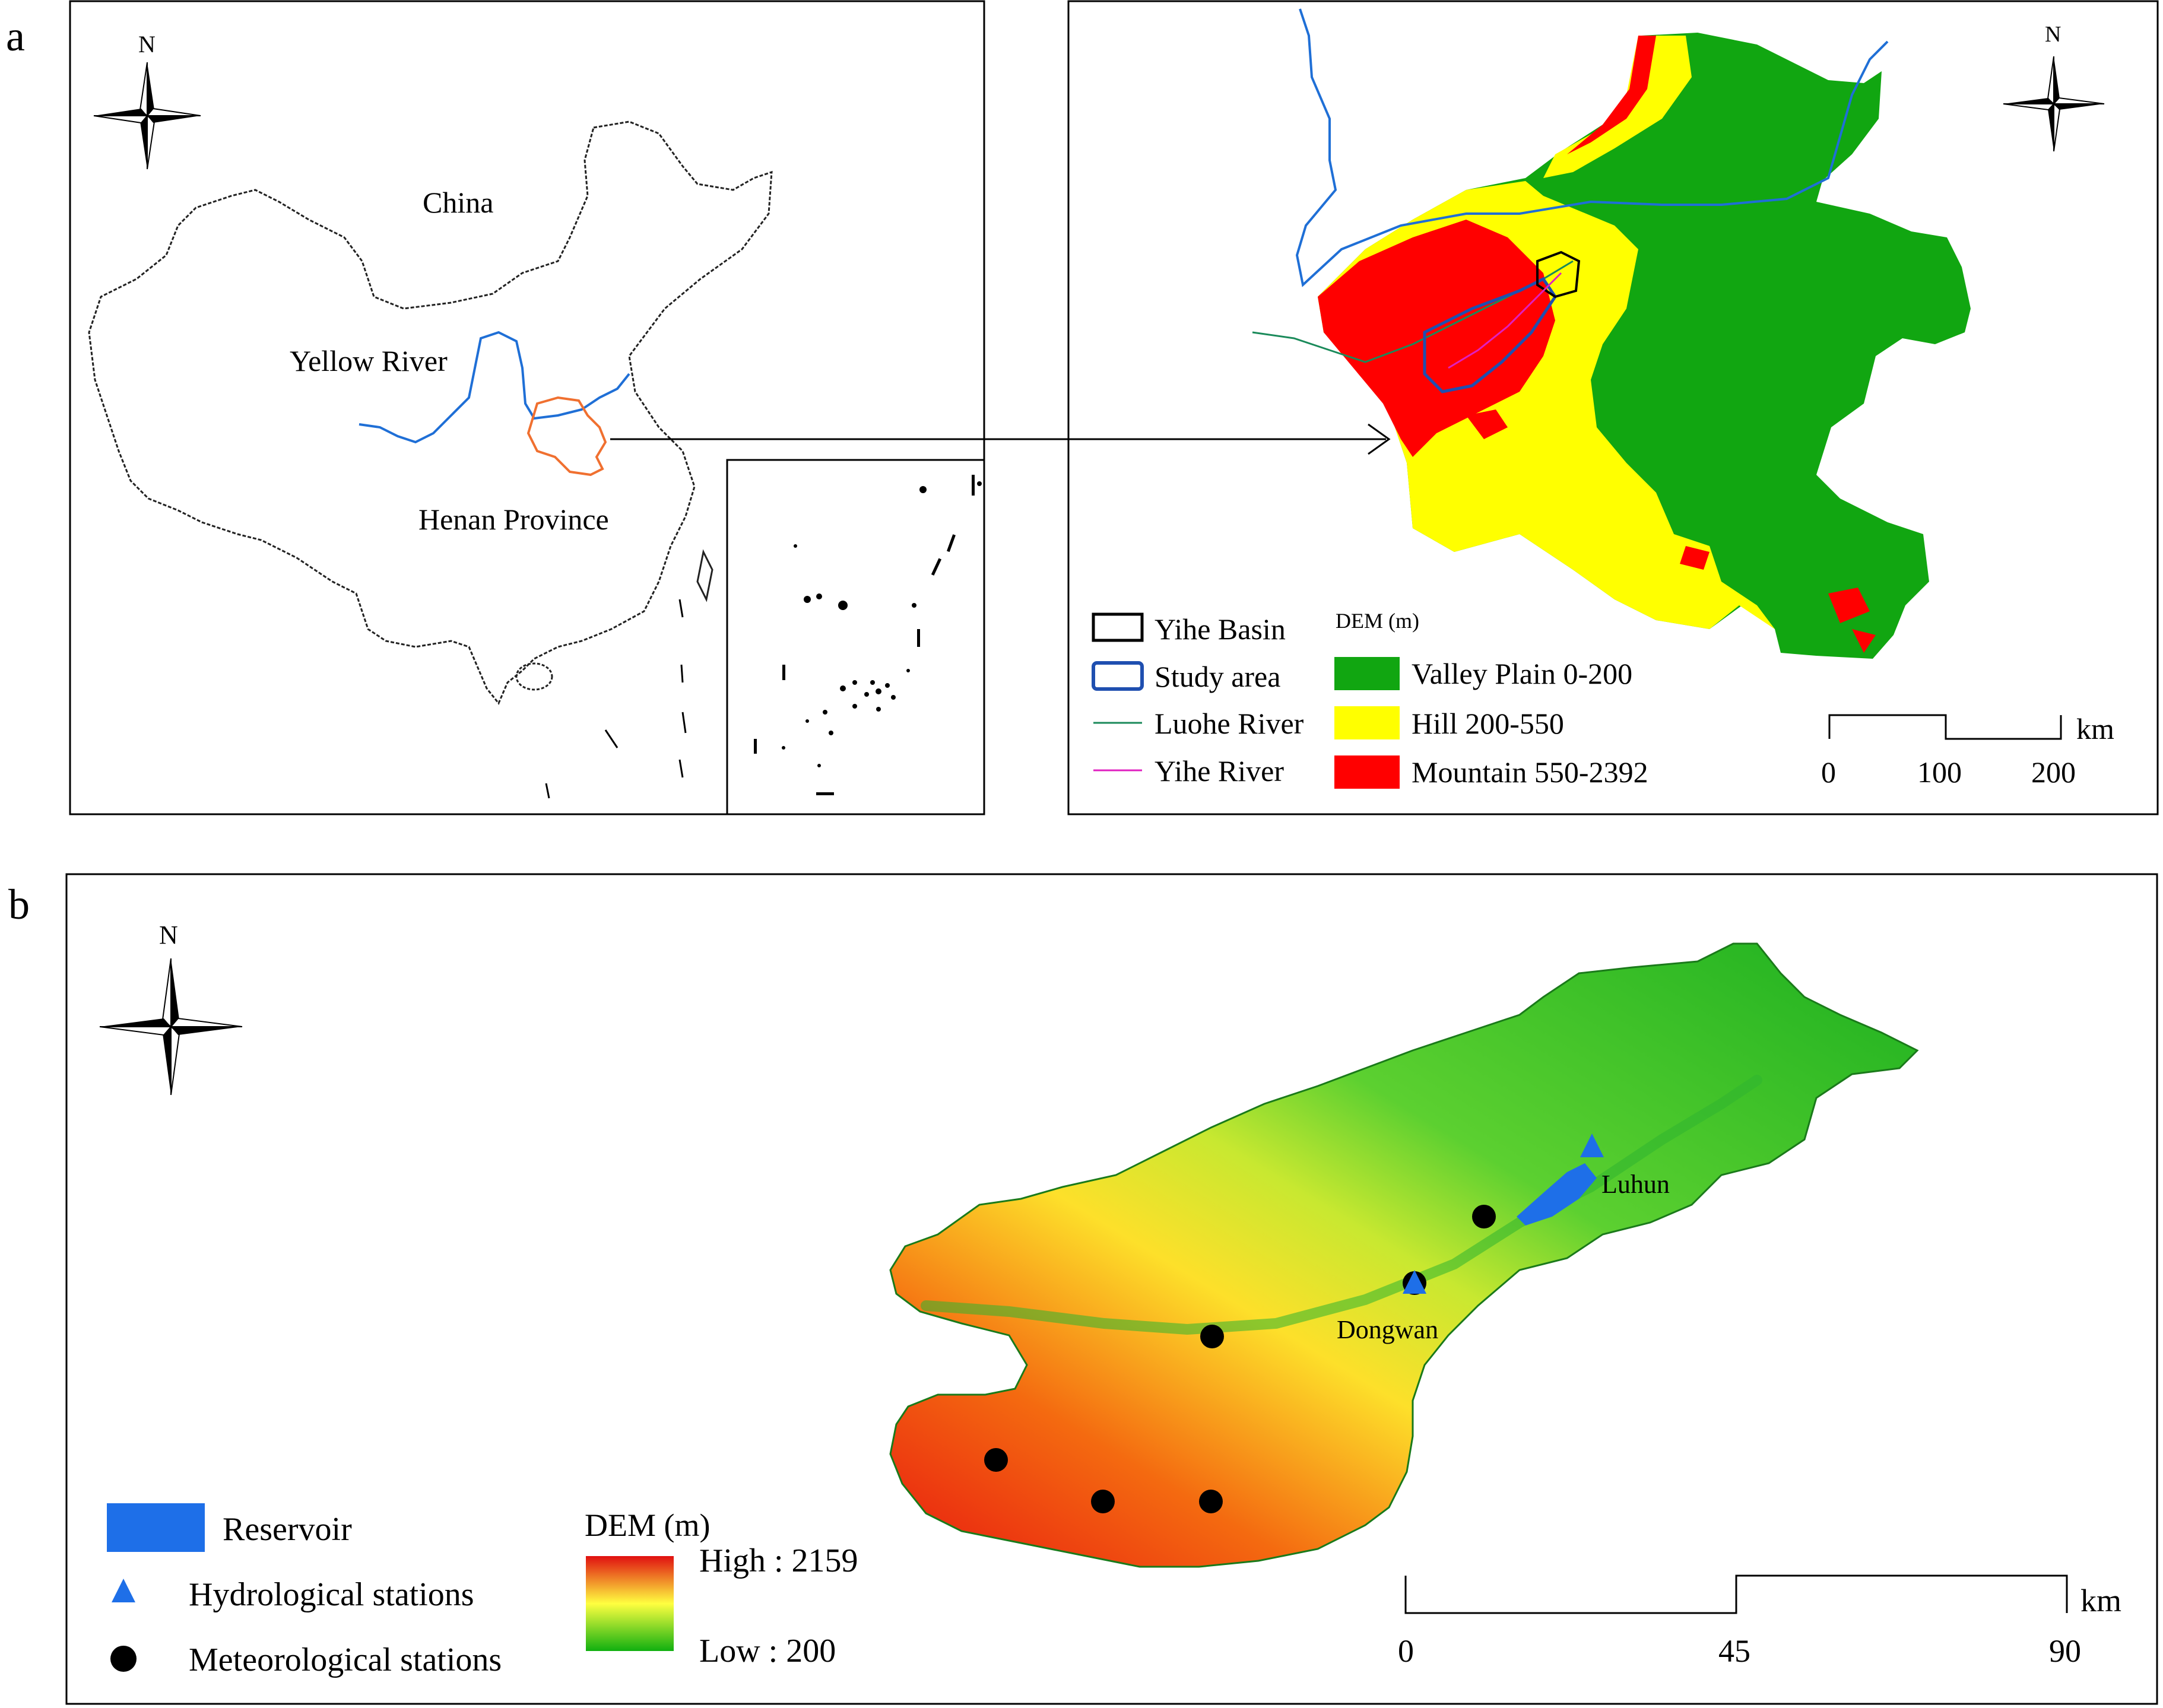 The height and width of the screenshot is (1708, 2163). Describe the element at coordinates (1379, 439) in the screenshot. I see `connector-arrowhead` at that location.